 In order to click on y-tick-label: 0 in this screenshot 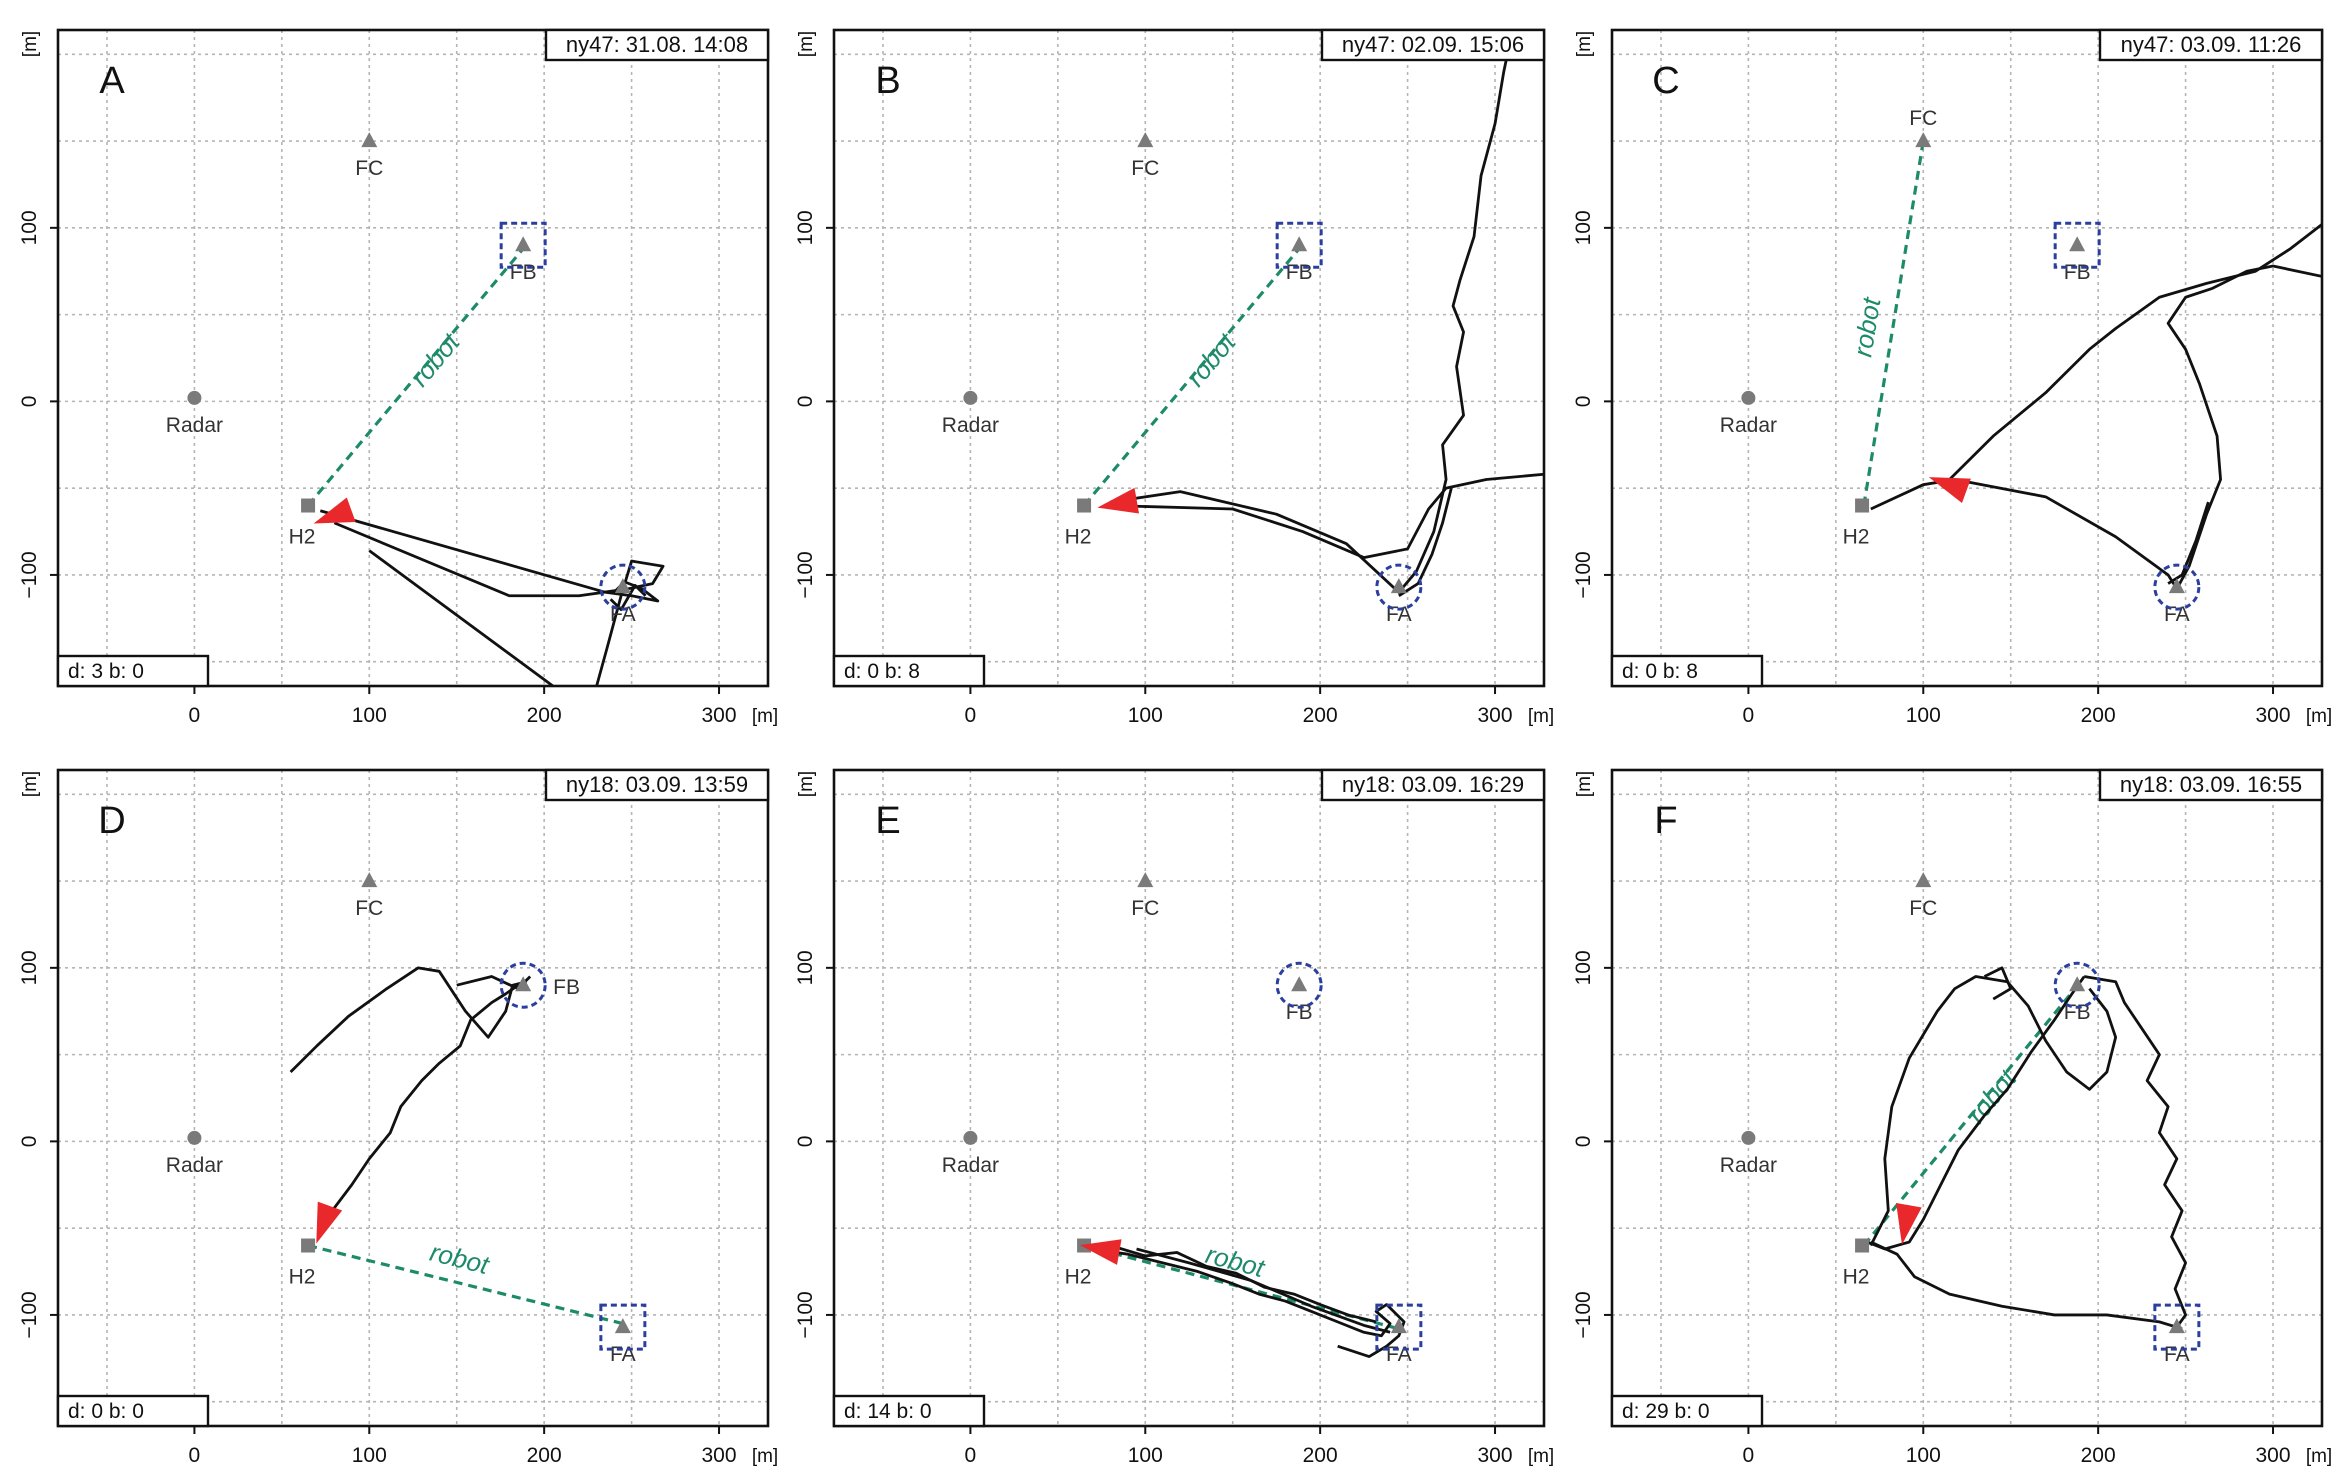, I will do `click(1583, 1142)`.